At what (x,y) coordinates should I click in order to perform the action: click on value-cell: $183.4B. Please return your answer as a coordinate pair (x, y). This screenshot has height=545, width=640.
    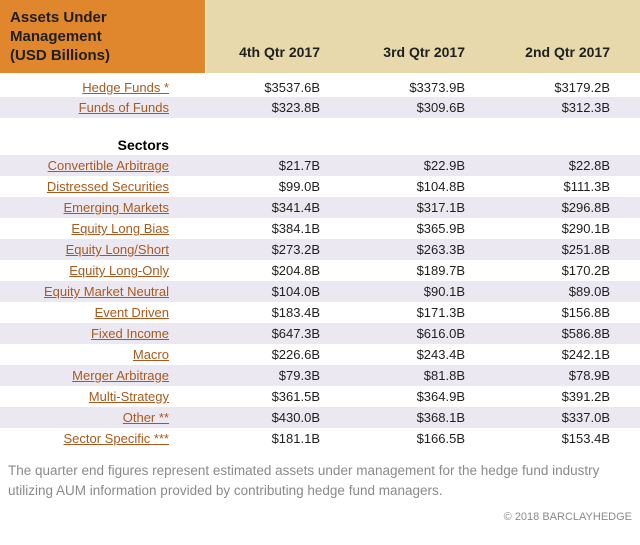
    Looking at the image, I should click on (295, 312).